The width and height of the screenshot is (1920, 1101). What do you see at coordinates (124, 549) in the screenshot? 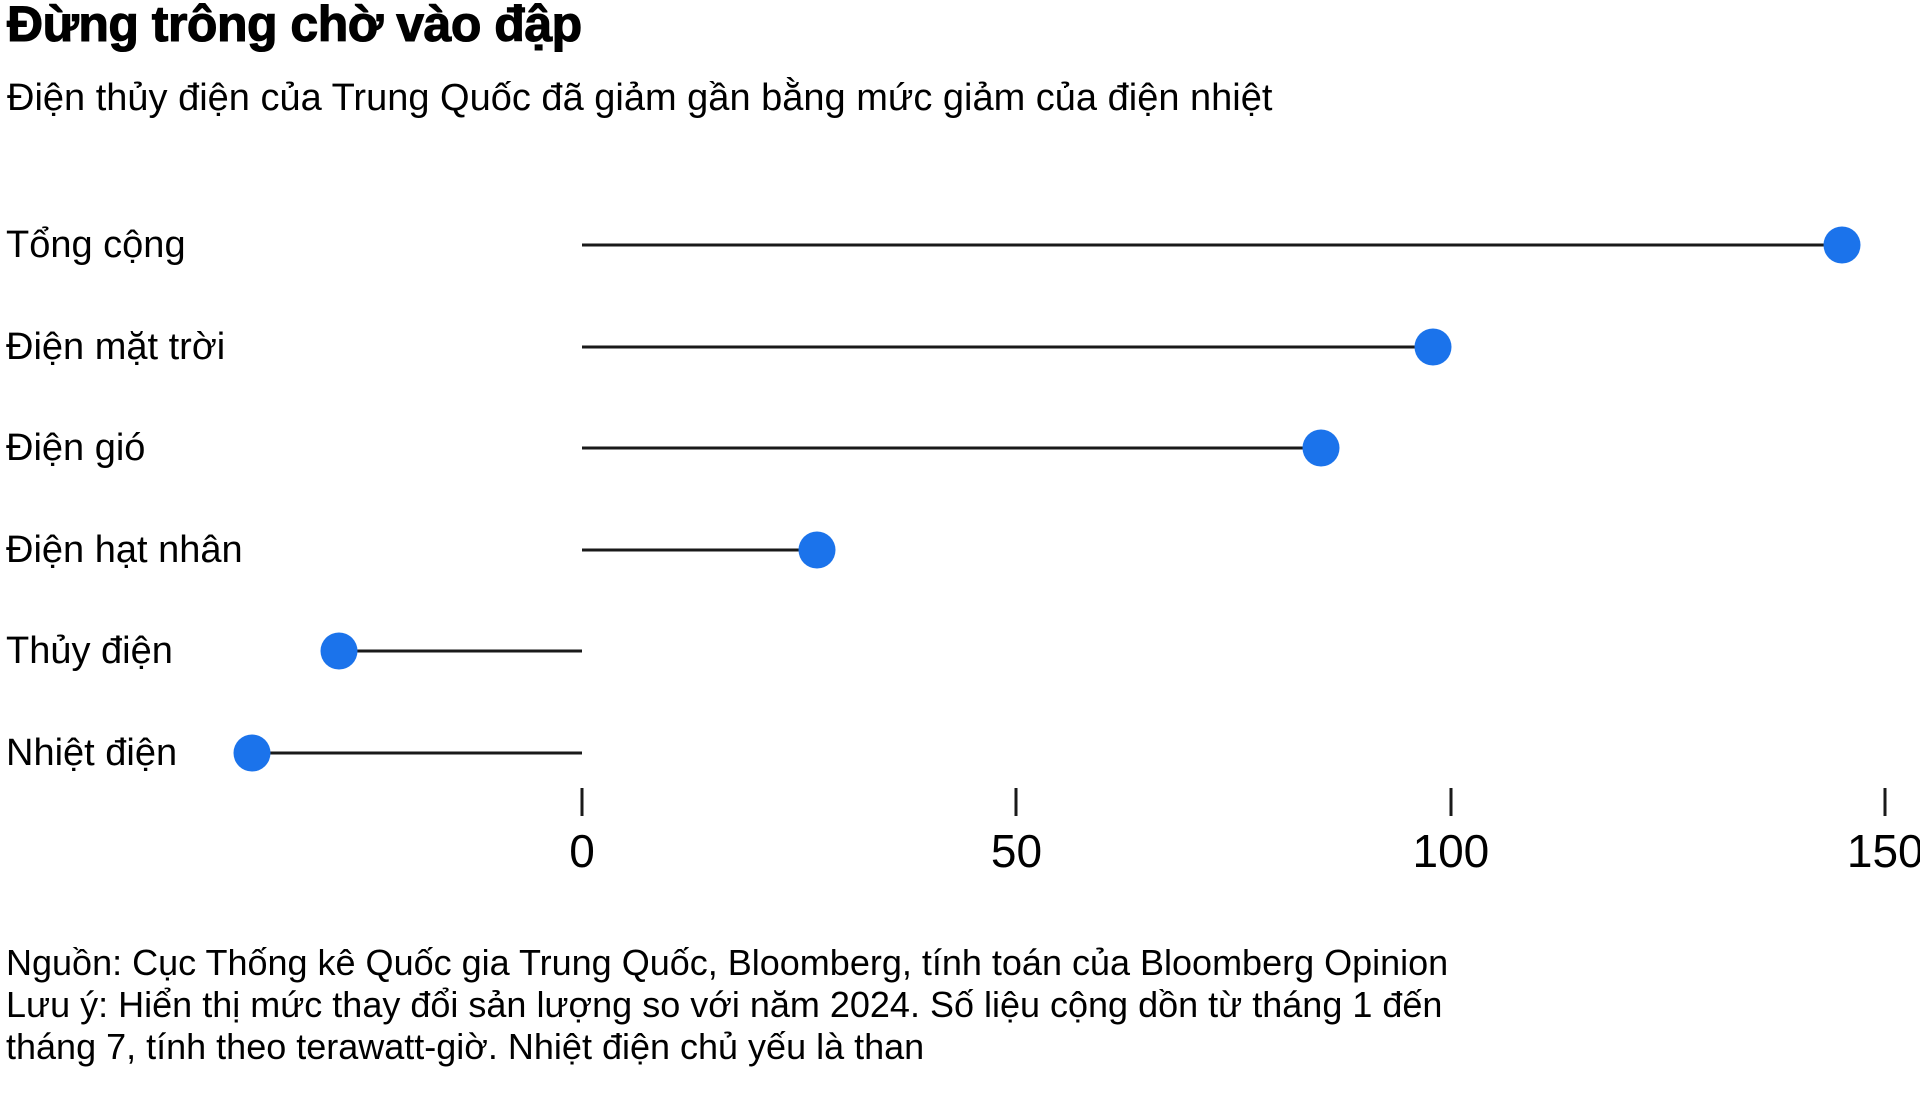
I see `category-label: Điện hạt nhân` at bounding box center [124, 549].